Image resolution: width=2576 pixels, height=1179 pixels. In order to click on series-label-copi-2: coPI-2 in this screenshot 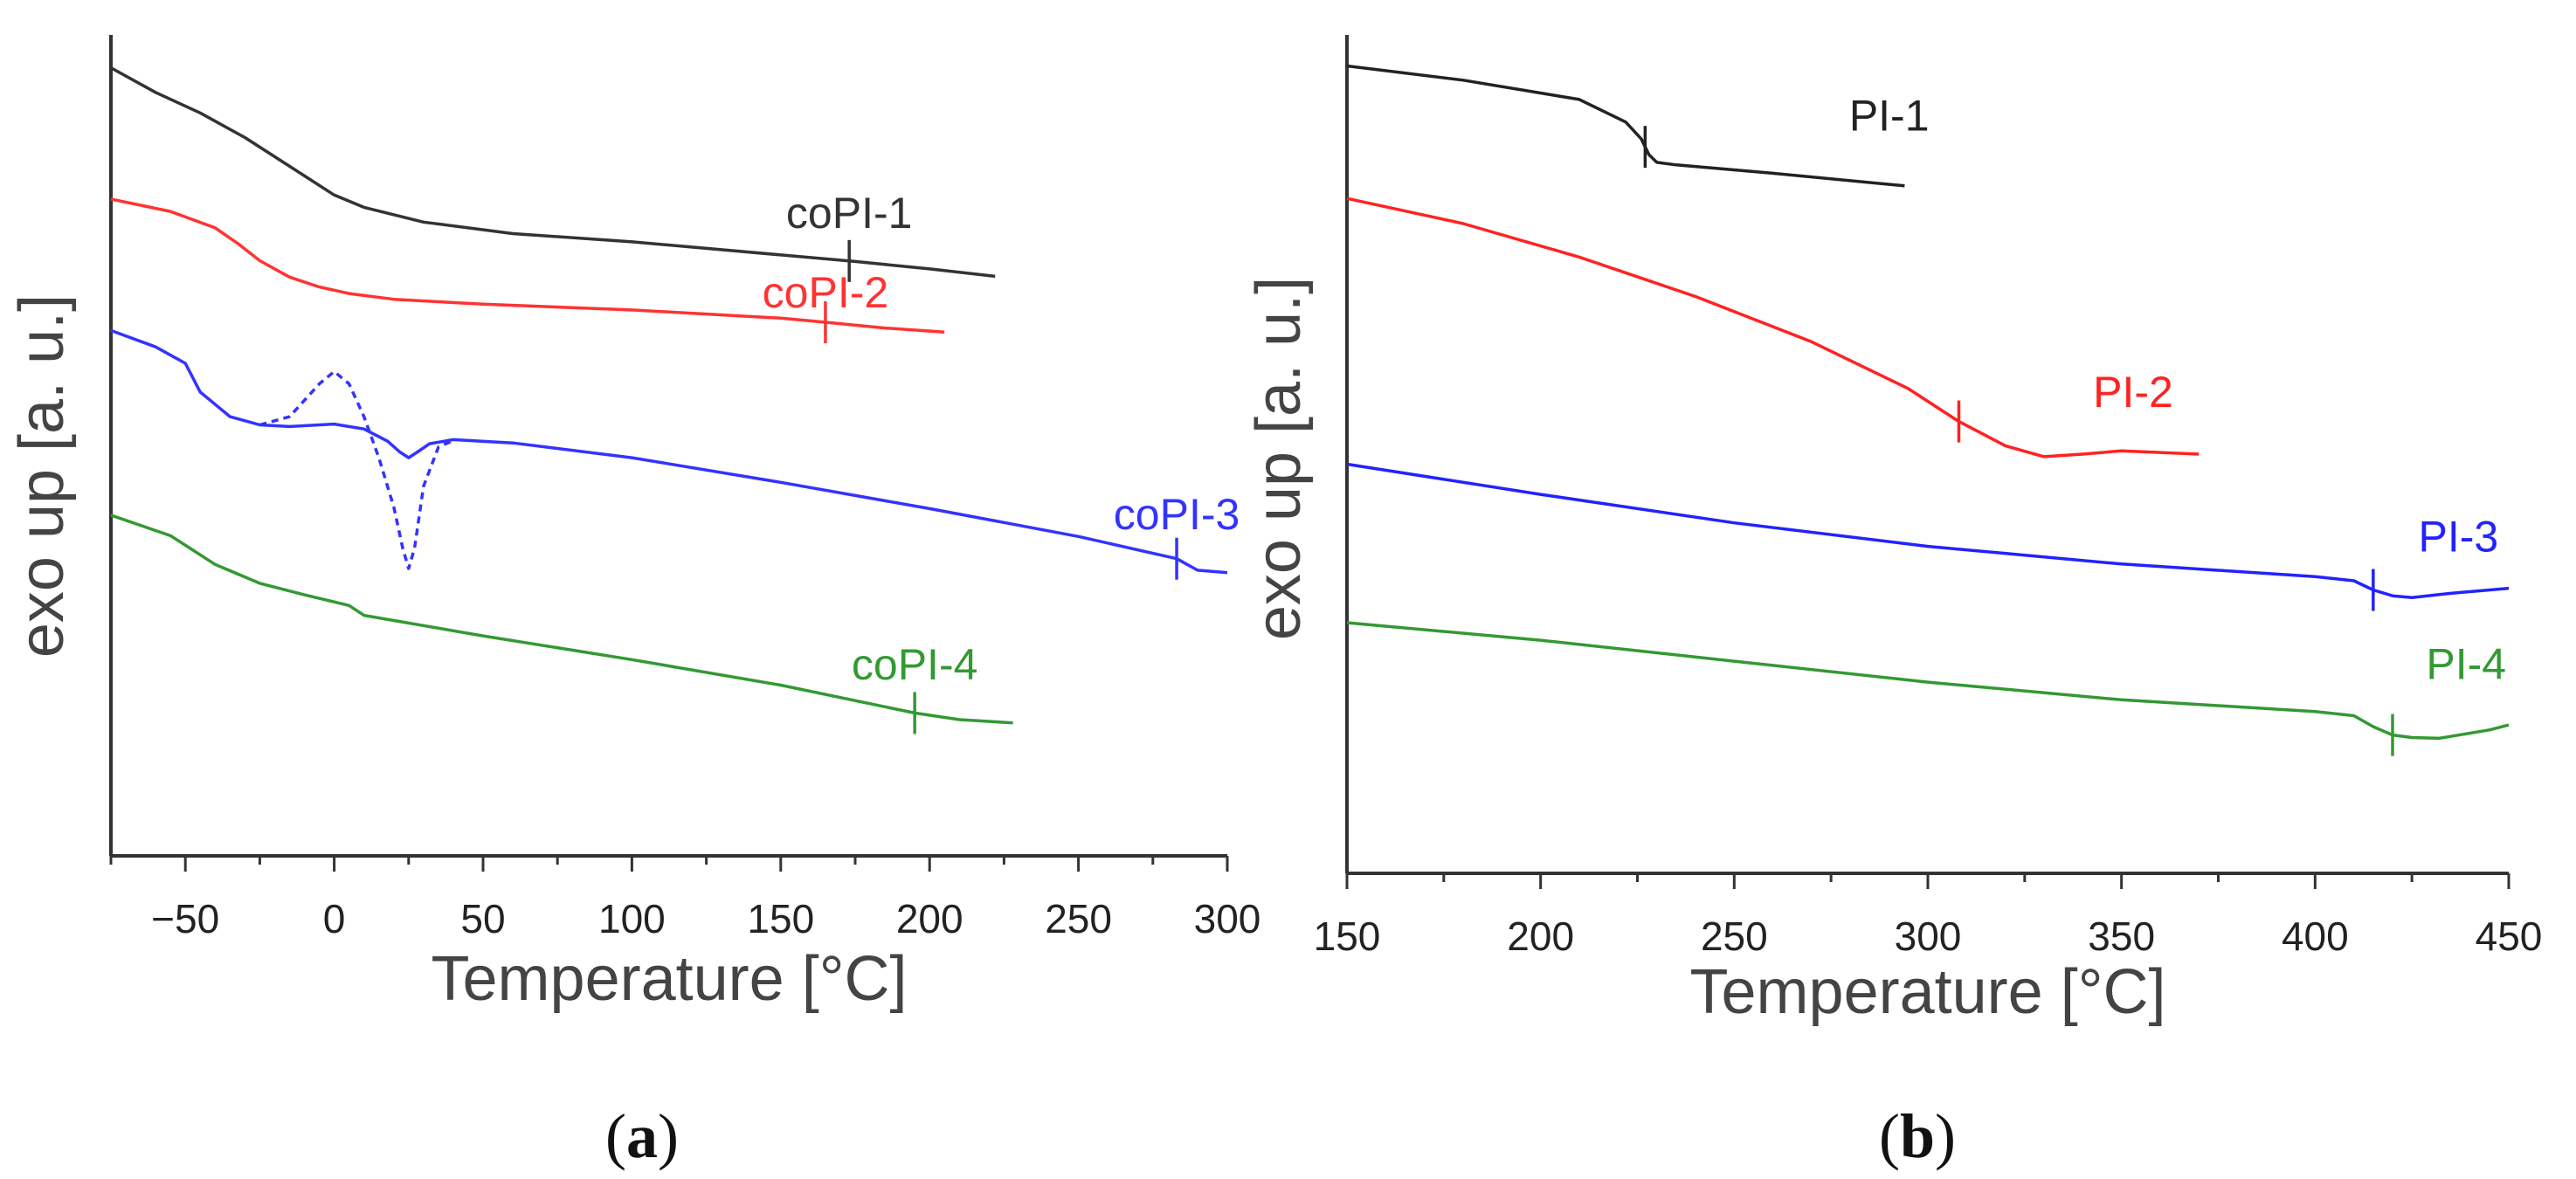, I will do `click(826, 292)`.